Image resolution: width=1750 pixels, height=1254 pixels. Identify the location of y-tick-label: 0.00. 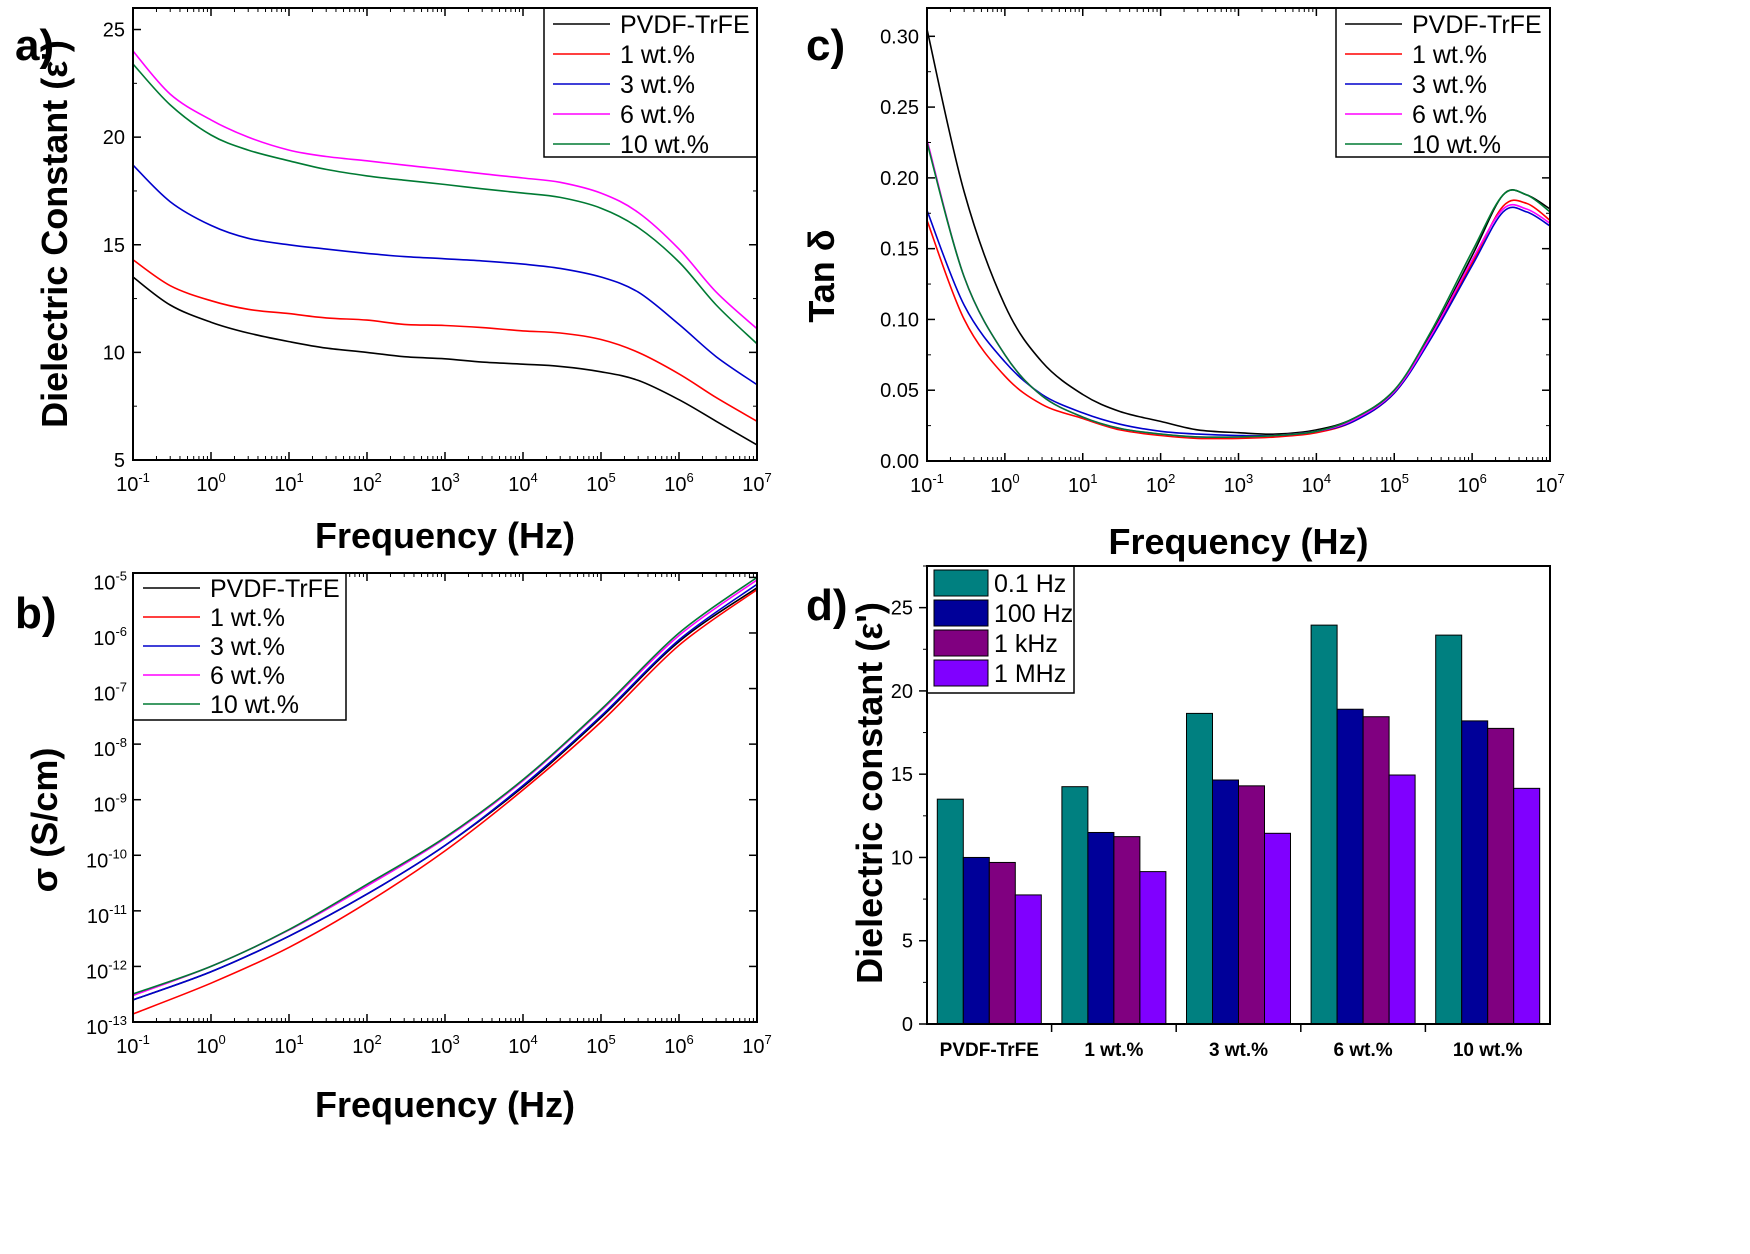
(899, 462).